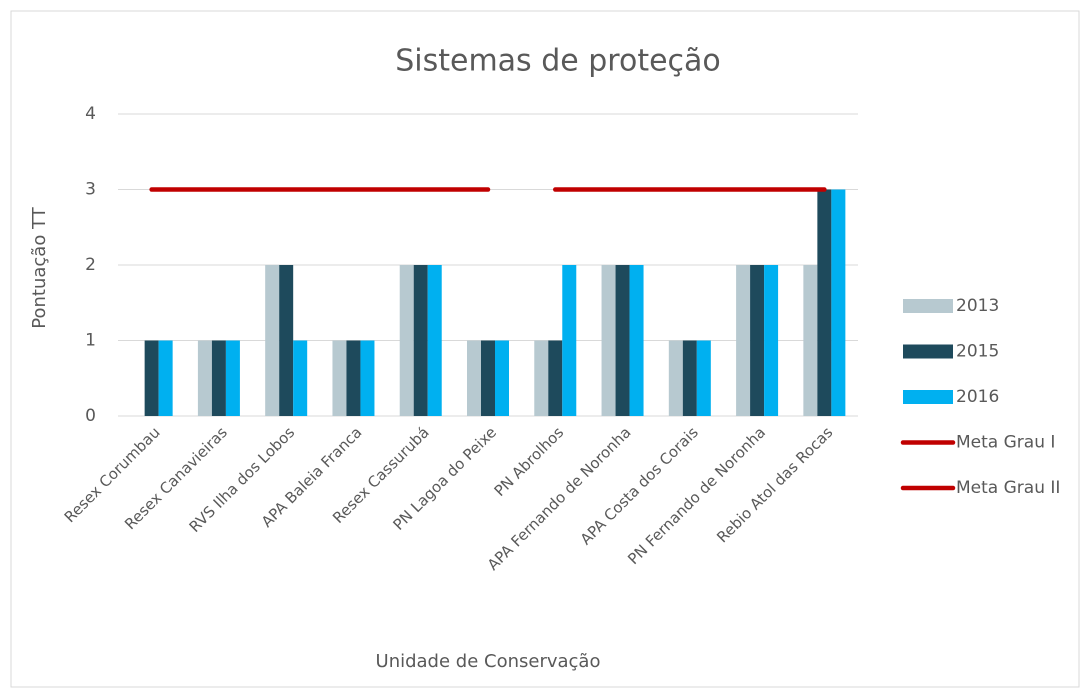 This screenshot has width=1091, height=699. What do you see at coordinates (90, 114) in the screenshot?
I see `y-tick-label: 4` at bounding box center [90, 114].